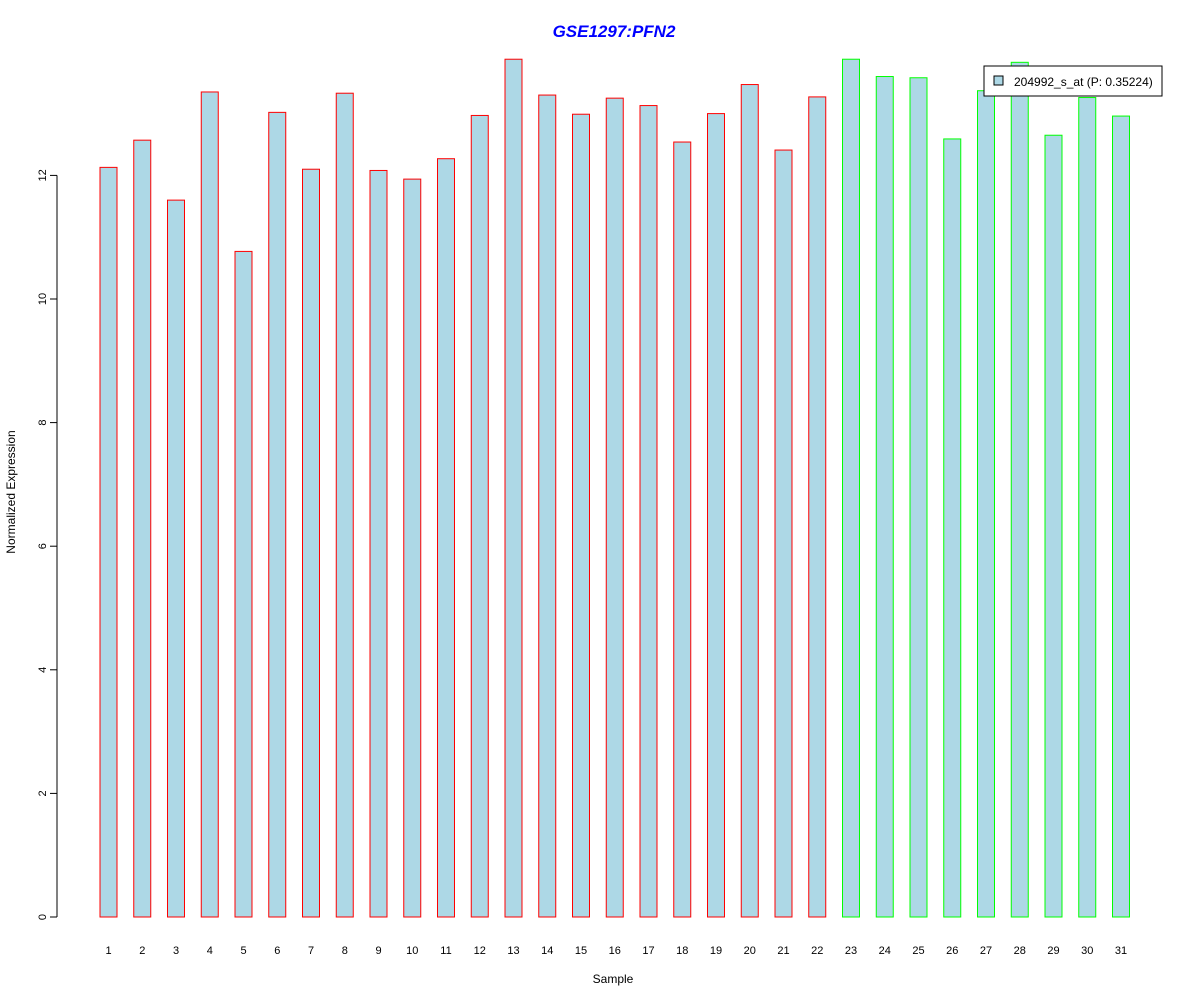 The height and width of the screenshot is (1000, 1200). What do you see at coordinates (986, 951) in the screenshot?
I see `x-tick-label: 27` at bounding box center [986, 951].